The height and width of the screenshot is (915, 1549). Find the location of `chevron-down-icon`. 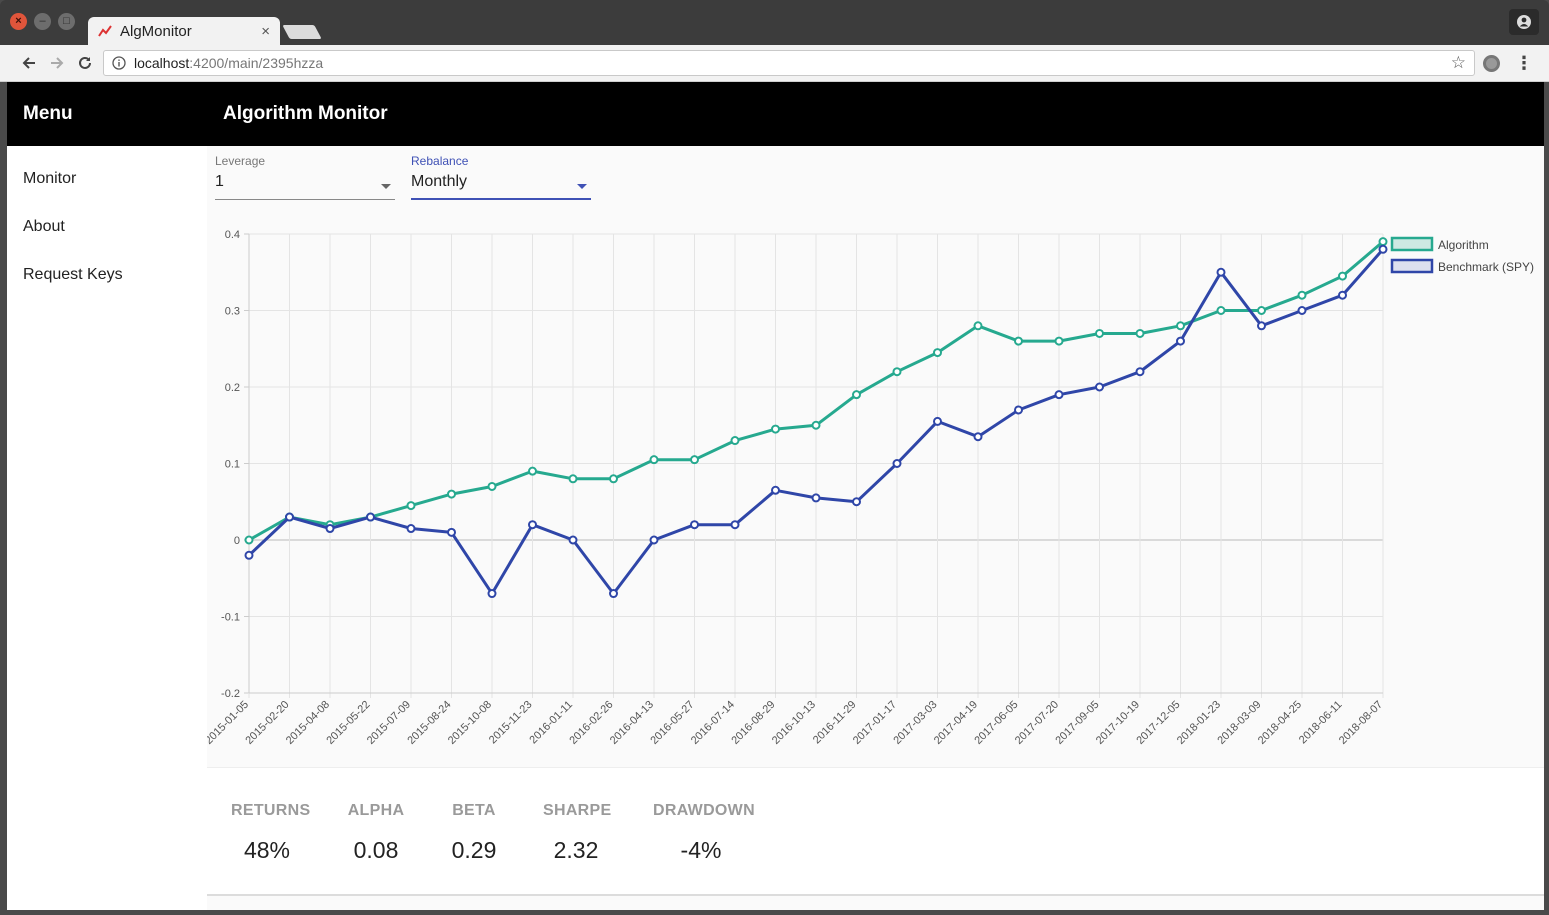

chevron-down-icon is located at coordinates (582, 186).